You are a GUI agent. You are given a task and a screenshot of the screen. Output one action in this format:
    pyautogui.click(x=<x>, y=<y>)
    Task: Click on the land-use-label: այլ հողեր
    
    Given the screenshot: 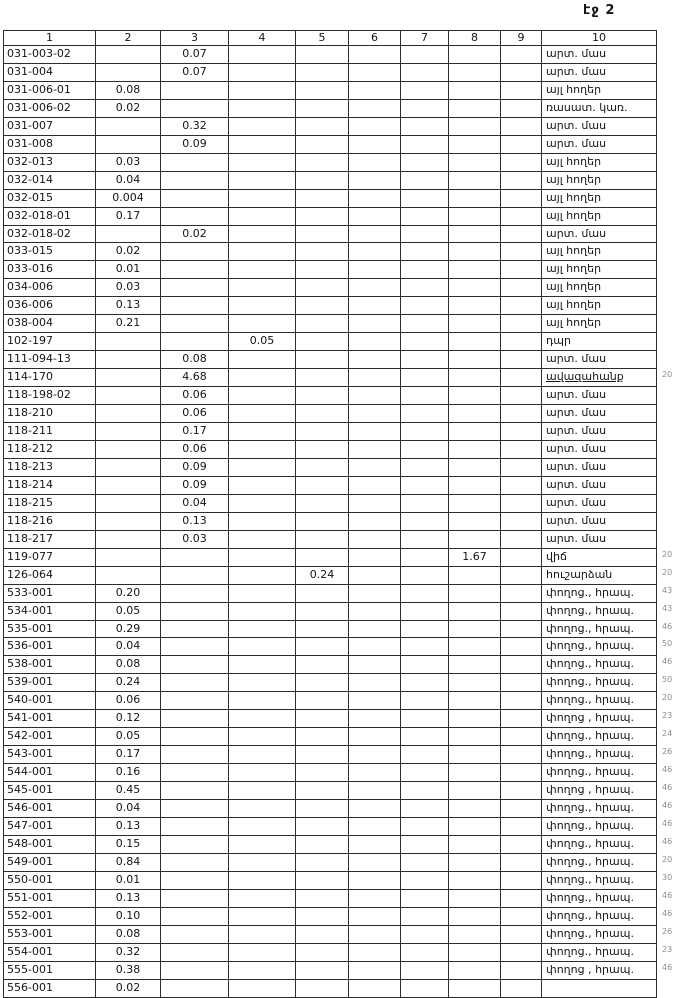 What is the action you would take?
    pyautogui.click(x=599, y=306)
    